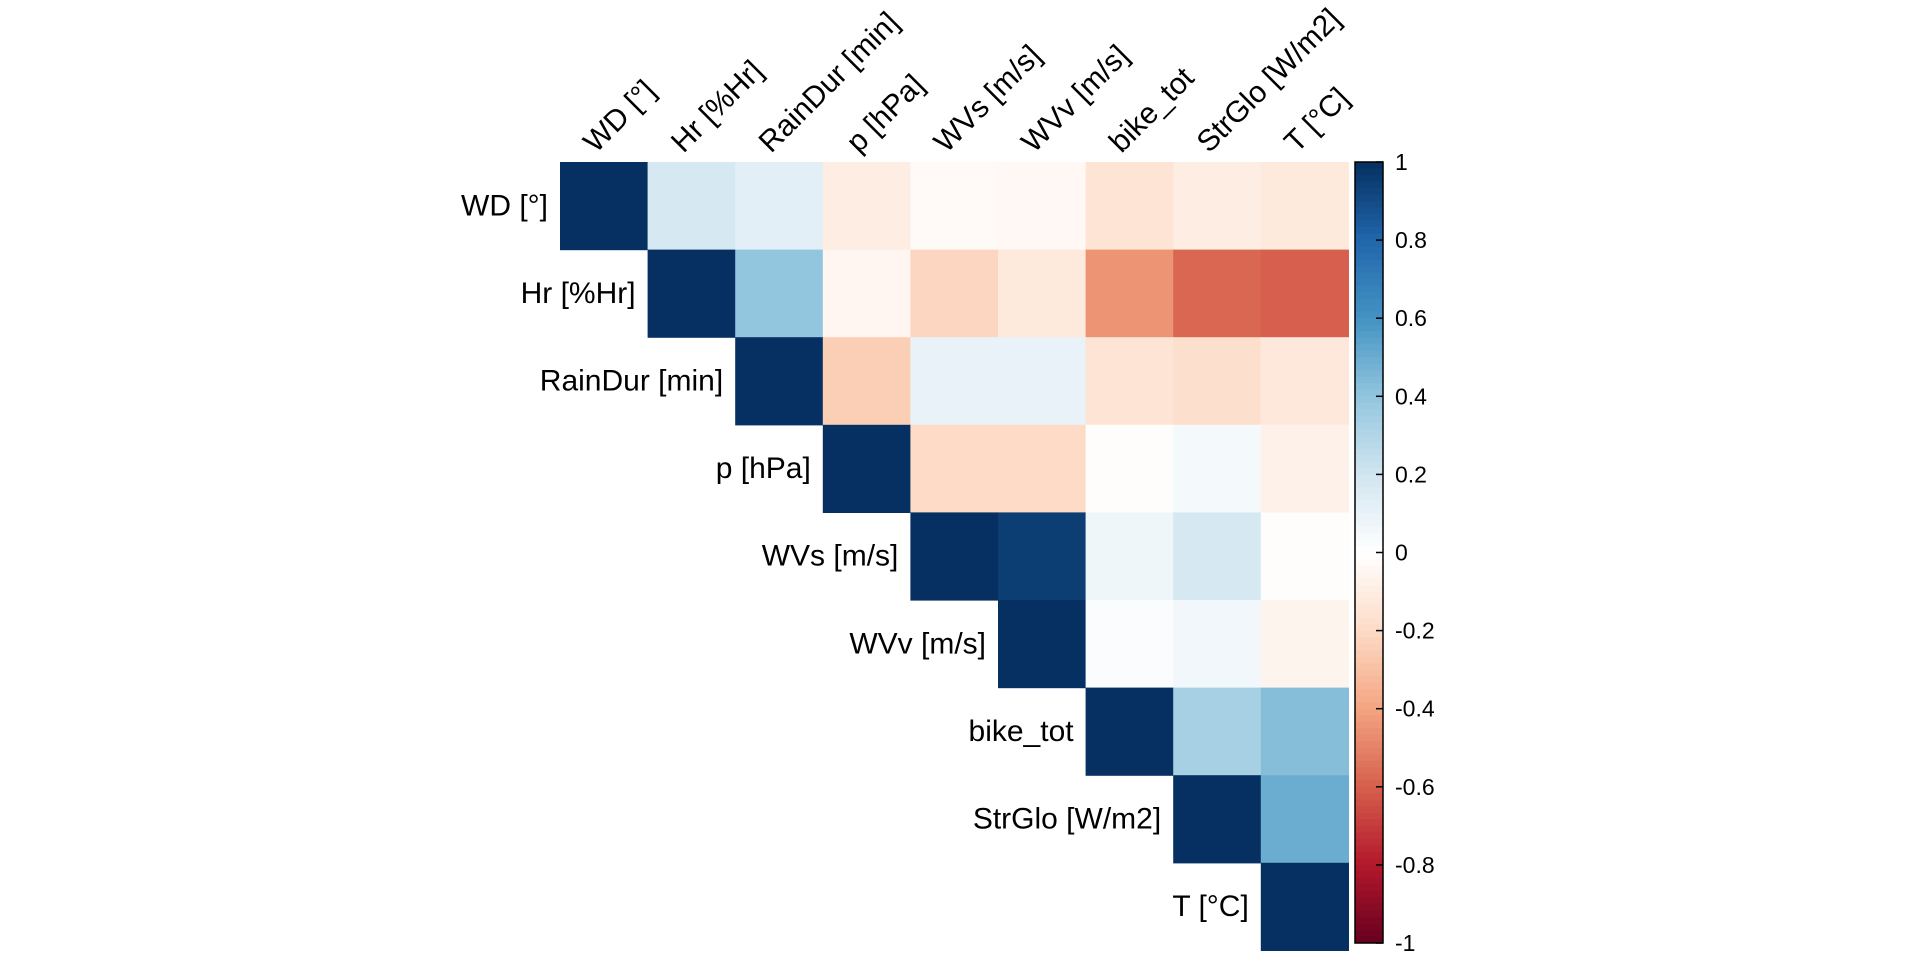 The width and height of the screenshot is (1920, 960). I want to click on colorbar: 1 0.8 0.6 0.4 0.2 0 -0.2 -0.4 -0.6 -0.8 -1, so click(1394, 552).